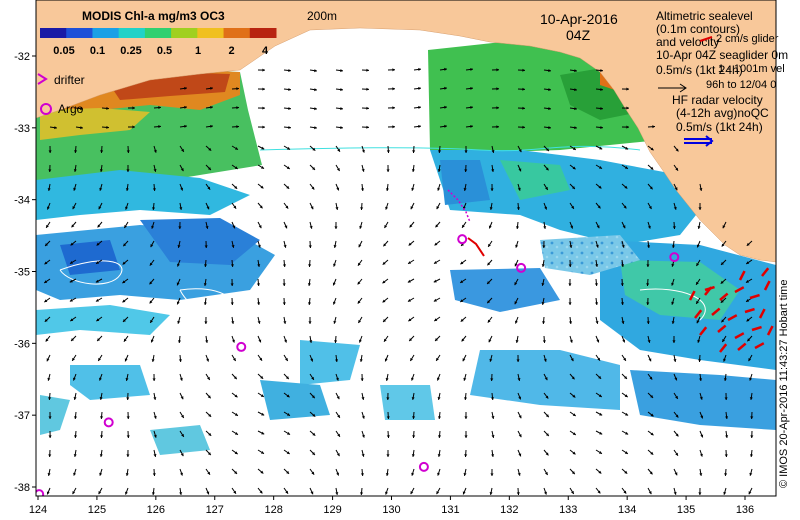 The height and width of the screenshot is (520, 800). Describe the element at coordinates (273, 510) in the screenshot. I see `lon-tick-label: 128` at that location.